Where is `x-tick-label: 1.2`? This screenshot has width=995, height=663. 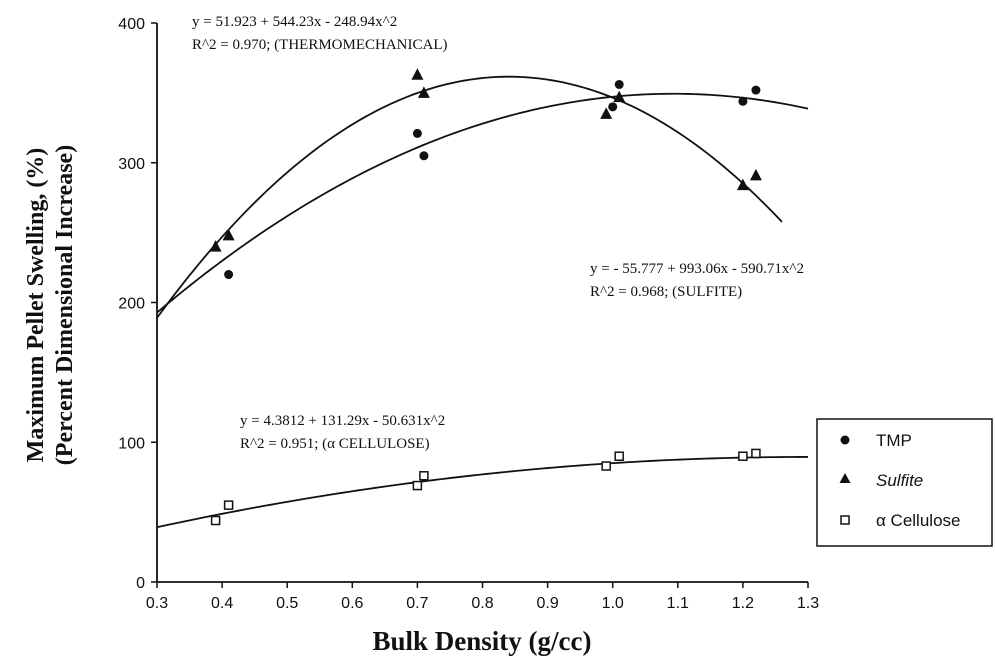 x-tick-label: 1.2 is located at coordinates (743, 603).